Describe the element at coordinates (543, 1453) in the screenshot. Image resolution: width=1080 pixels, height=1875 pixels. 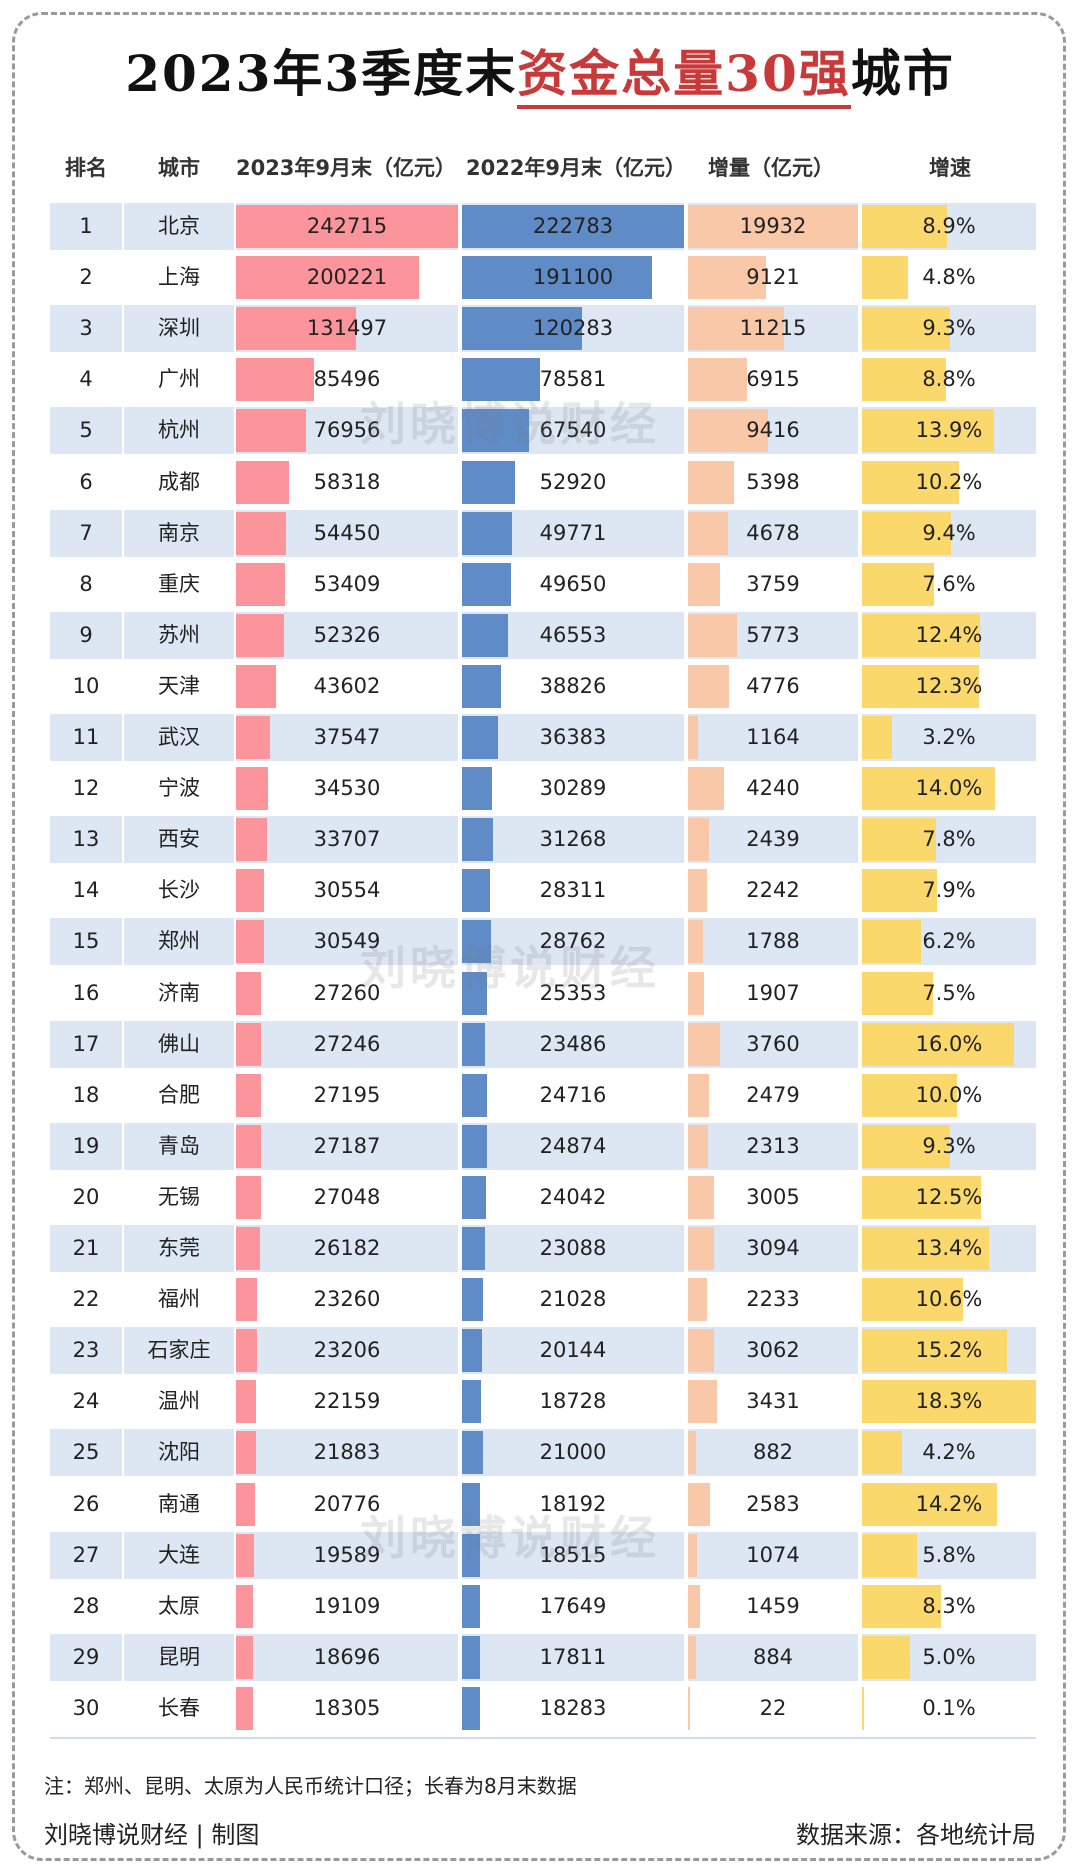
I see `table-row: 25 沈阳 21883 21000 882 4.2%` at that location.